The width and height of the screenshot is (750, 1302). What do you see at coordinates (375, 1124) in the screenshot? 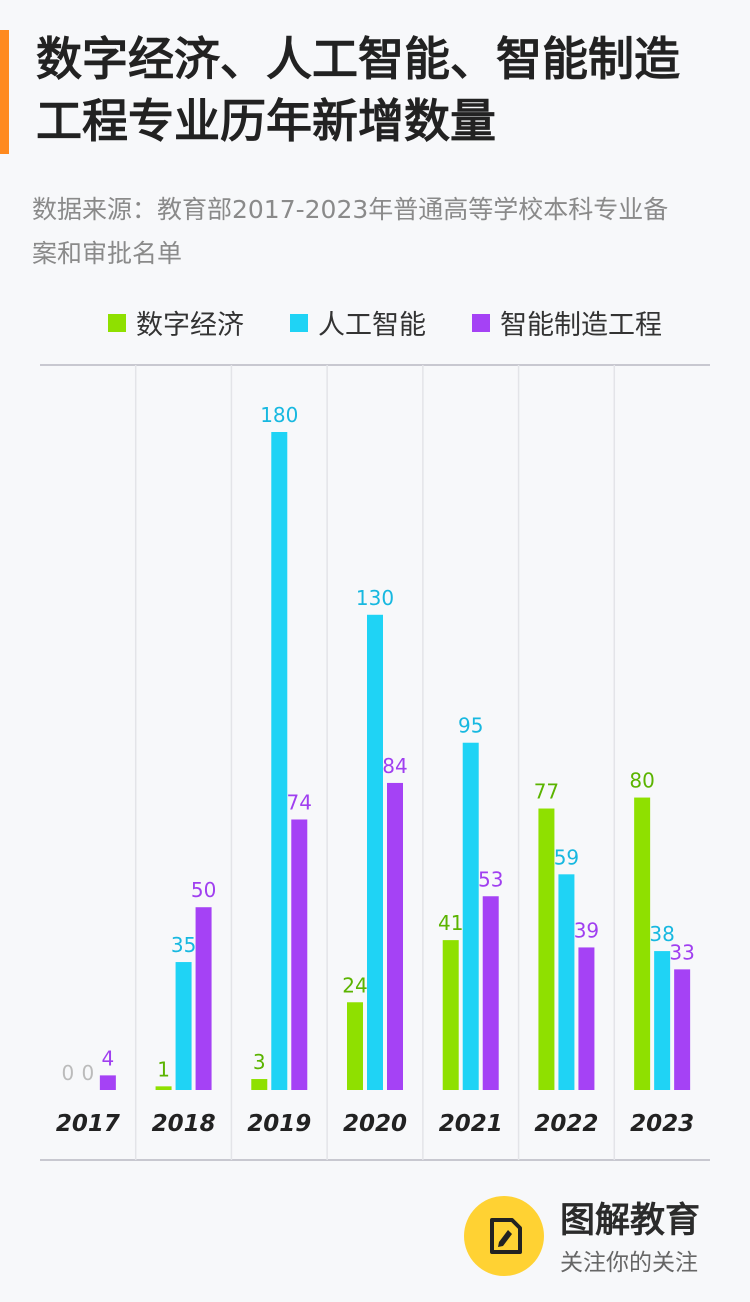
I see `x-tick-label-2020: 2020` at bounding box center [375, 1124].